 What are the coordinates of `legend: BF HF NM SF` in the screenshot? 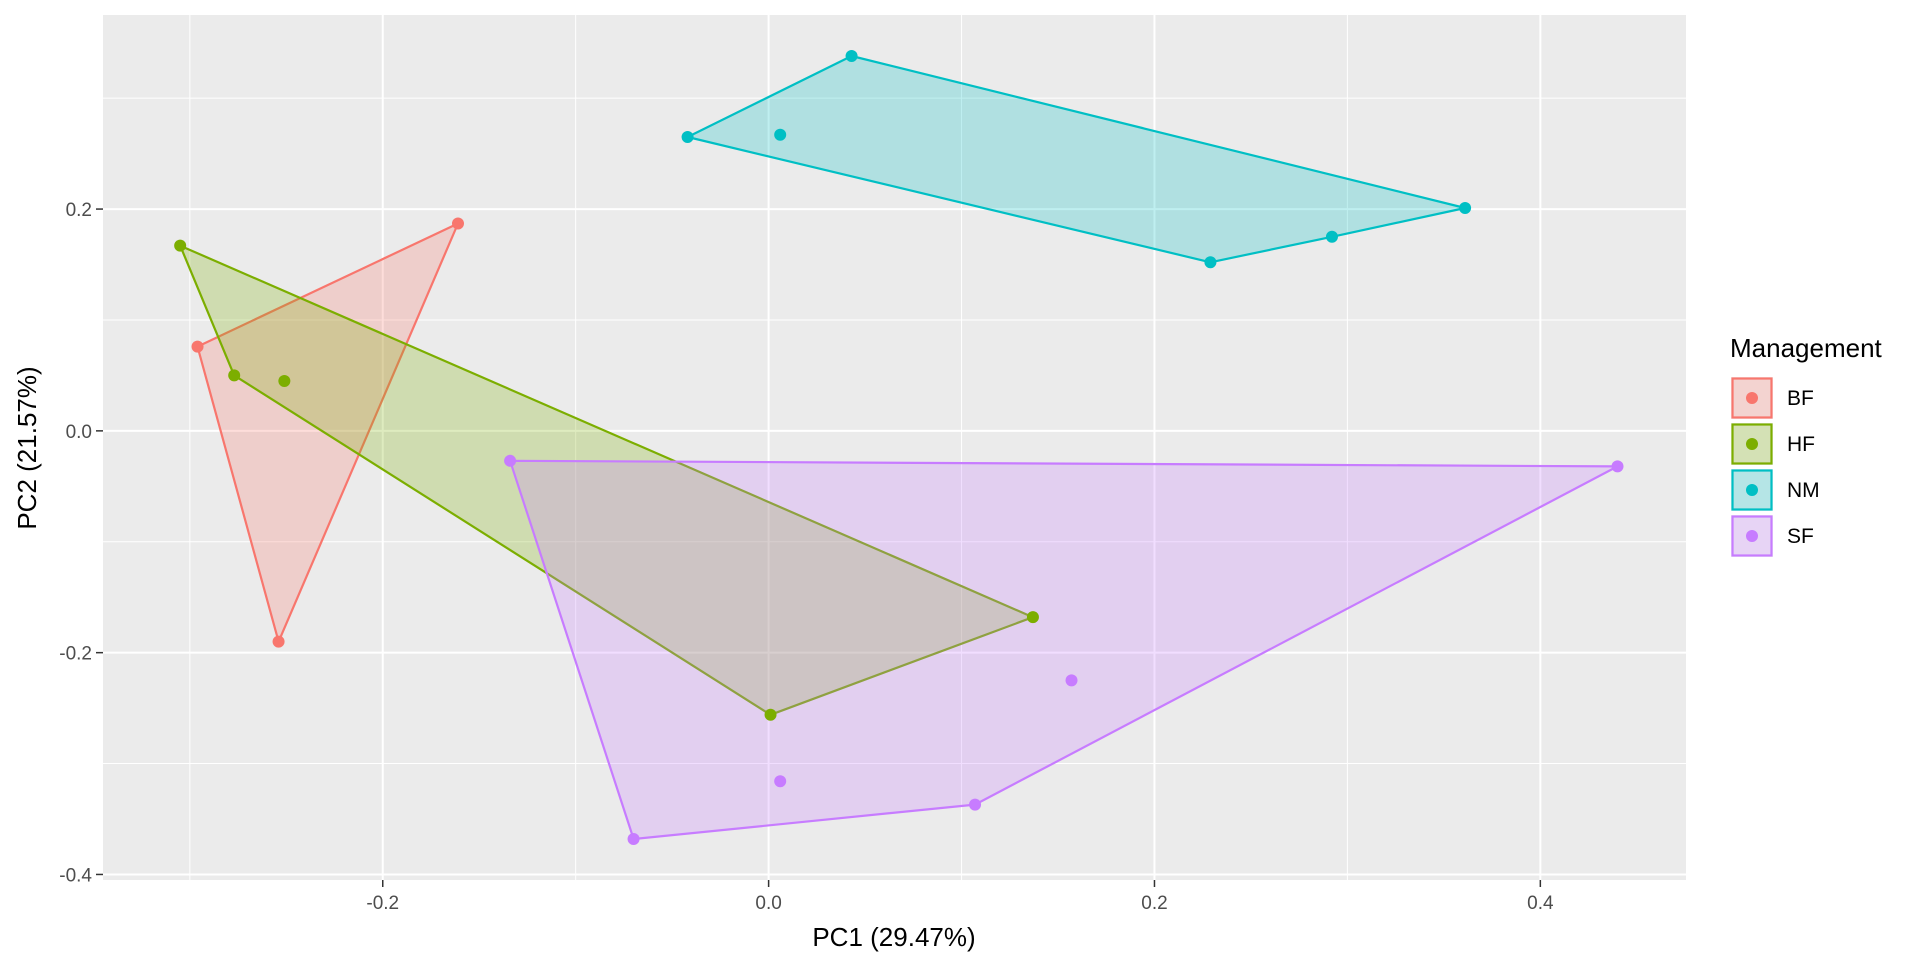 It's located at (1775, 467).